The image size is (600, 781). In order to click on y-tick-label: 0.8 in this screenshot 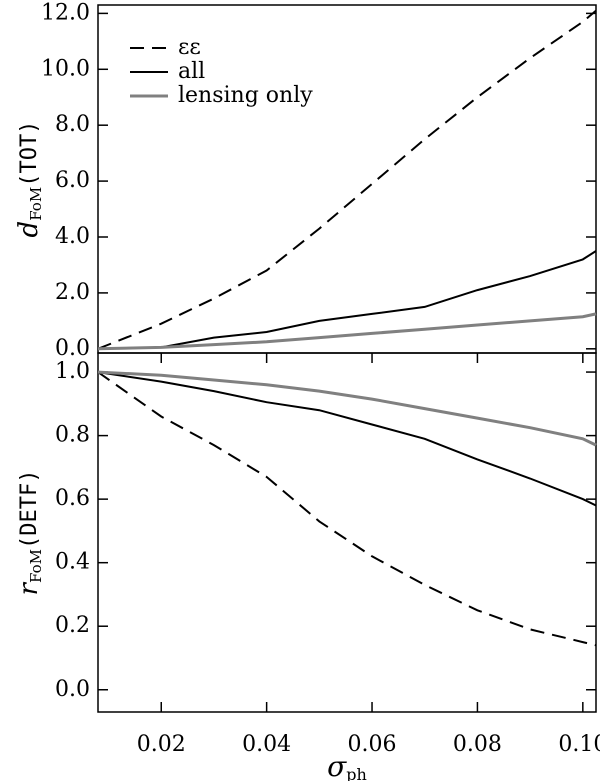, I will do `click(72, 435)`.